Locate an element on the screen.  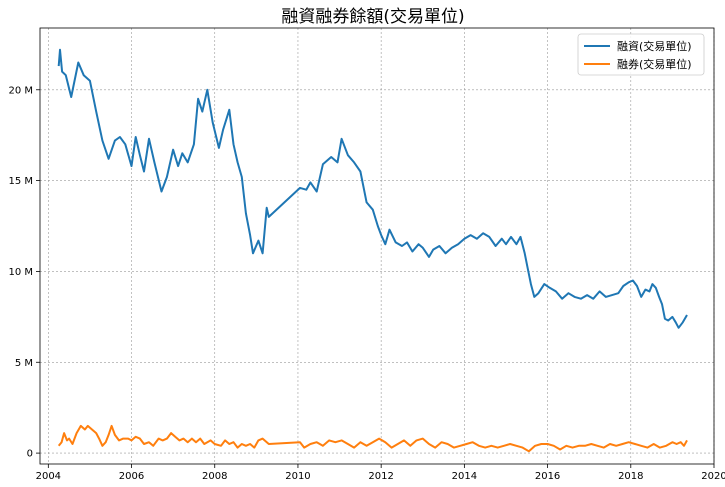
x-tick-label: 2006 is located at coordinates (131, 476).